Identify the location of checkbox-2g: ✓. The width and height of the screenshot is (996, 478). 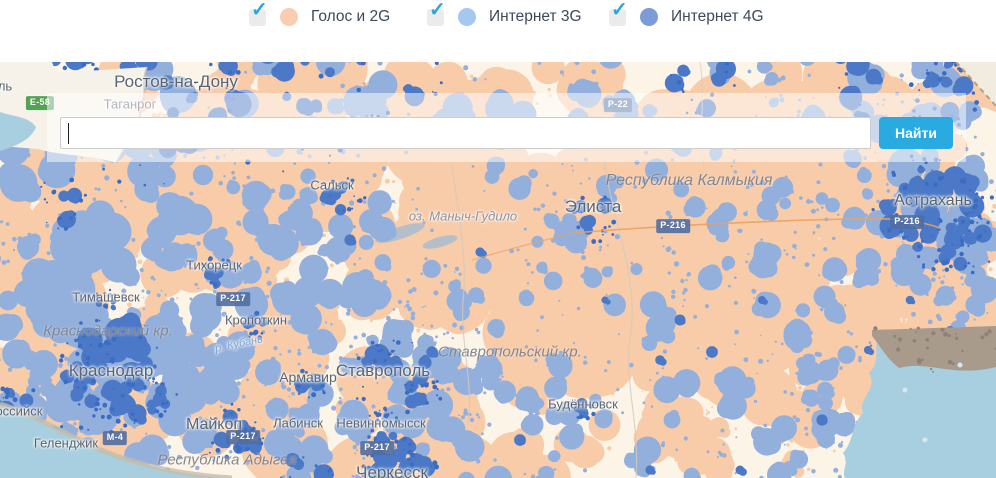
(258, 13).